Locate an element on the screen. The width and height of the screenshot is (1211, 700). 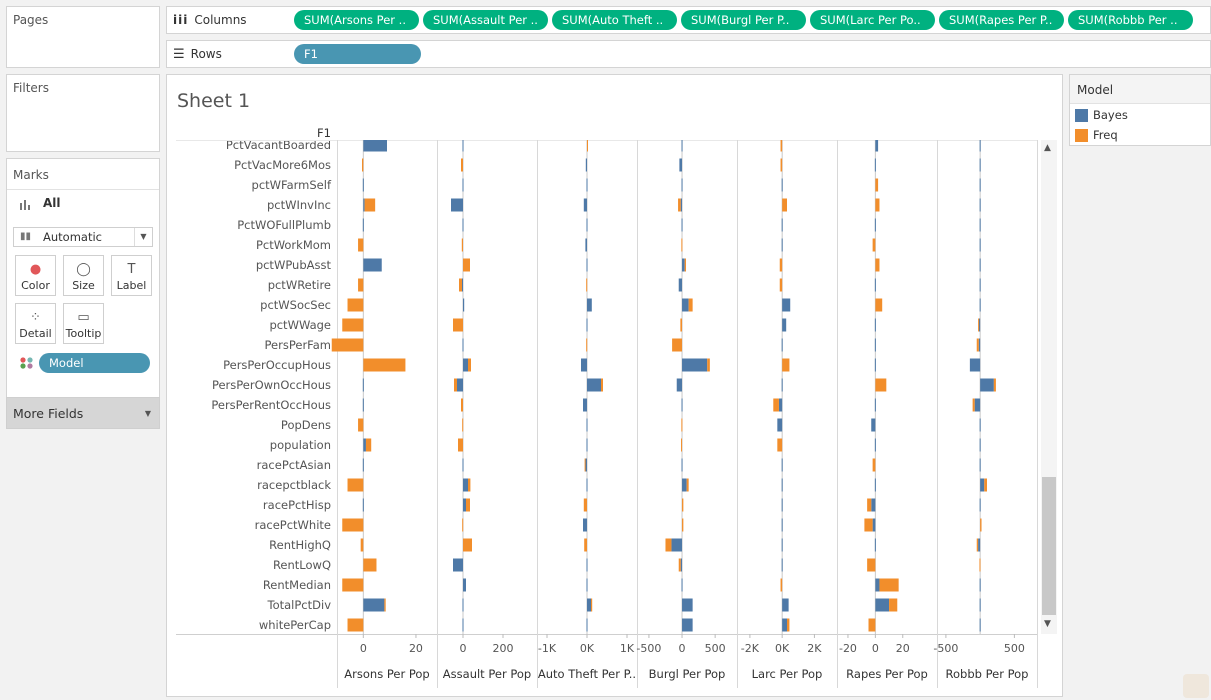
row-label: racePctAsian is located at coordinates (294, 465).